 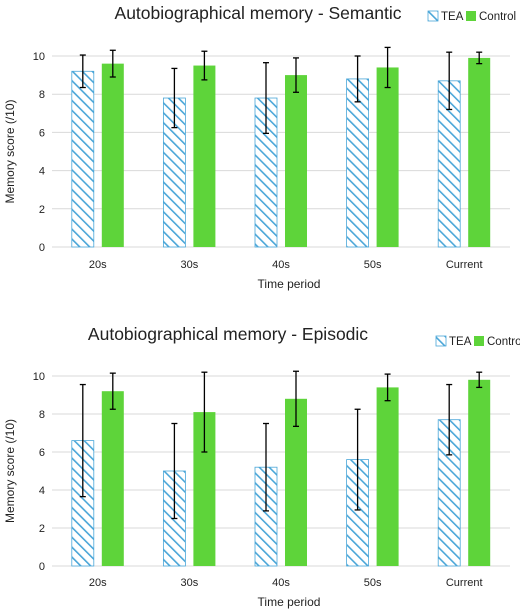 I want to click on chart-title: Autobiographical memory - Semantic, so click(x=258, y=13).